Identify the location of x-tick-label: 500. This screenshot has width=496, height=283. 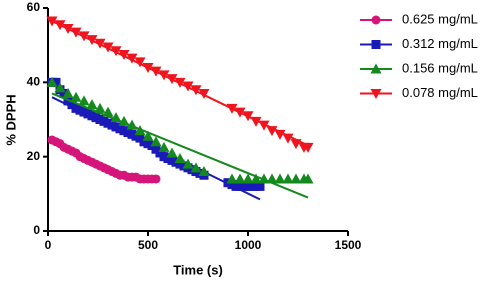
(148, 245).